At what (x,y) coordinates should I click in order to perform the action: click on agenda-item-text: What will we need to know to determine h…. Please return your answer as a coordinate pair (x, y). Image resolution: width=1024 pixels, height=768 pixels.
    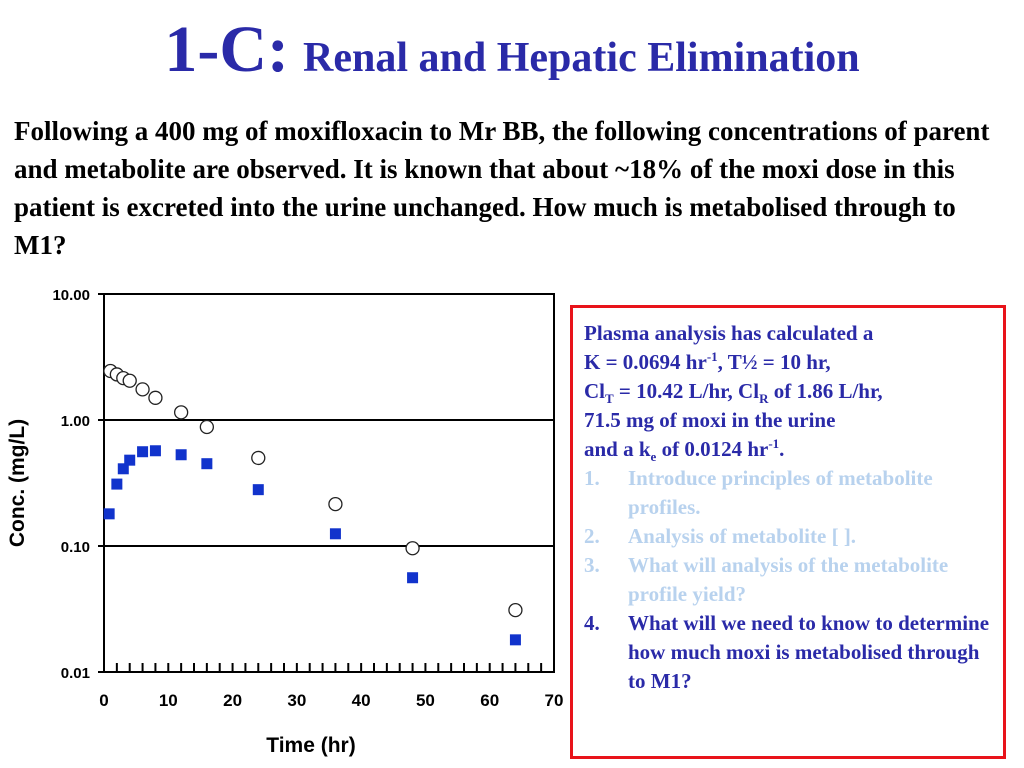
    Looking at the image, I should click on (809, 652).